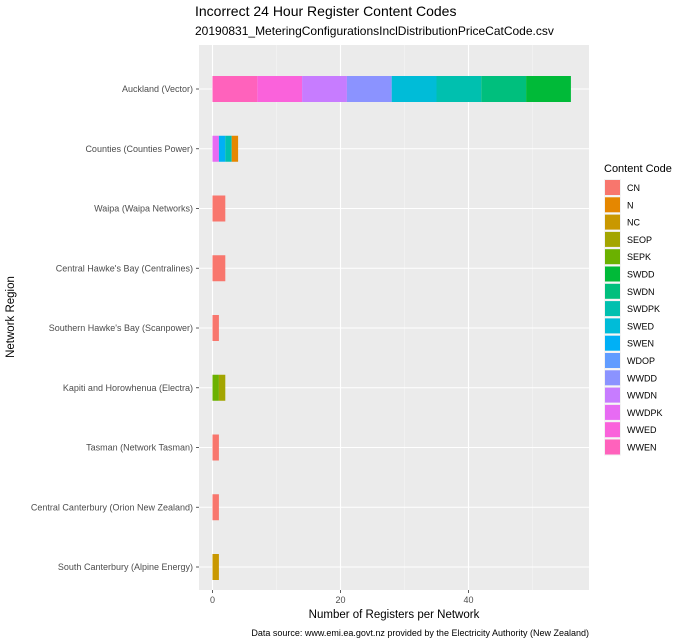  Describe the element at coordinates (642, 378) in the screenshot. I see `legend-label: WWDD` at that location.